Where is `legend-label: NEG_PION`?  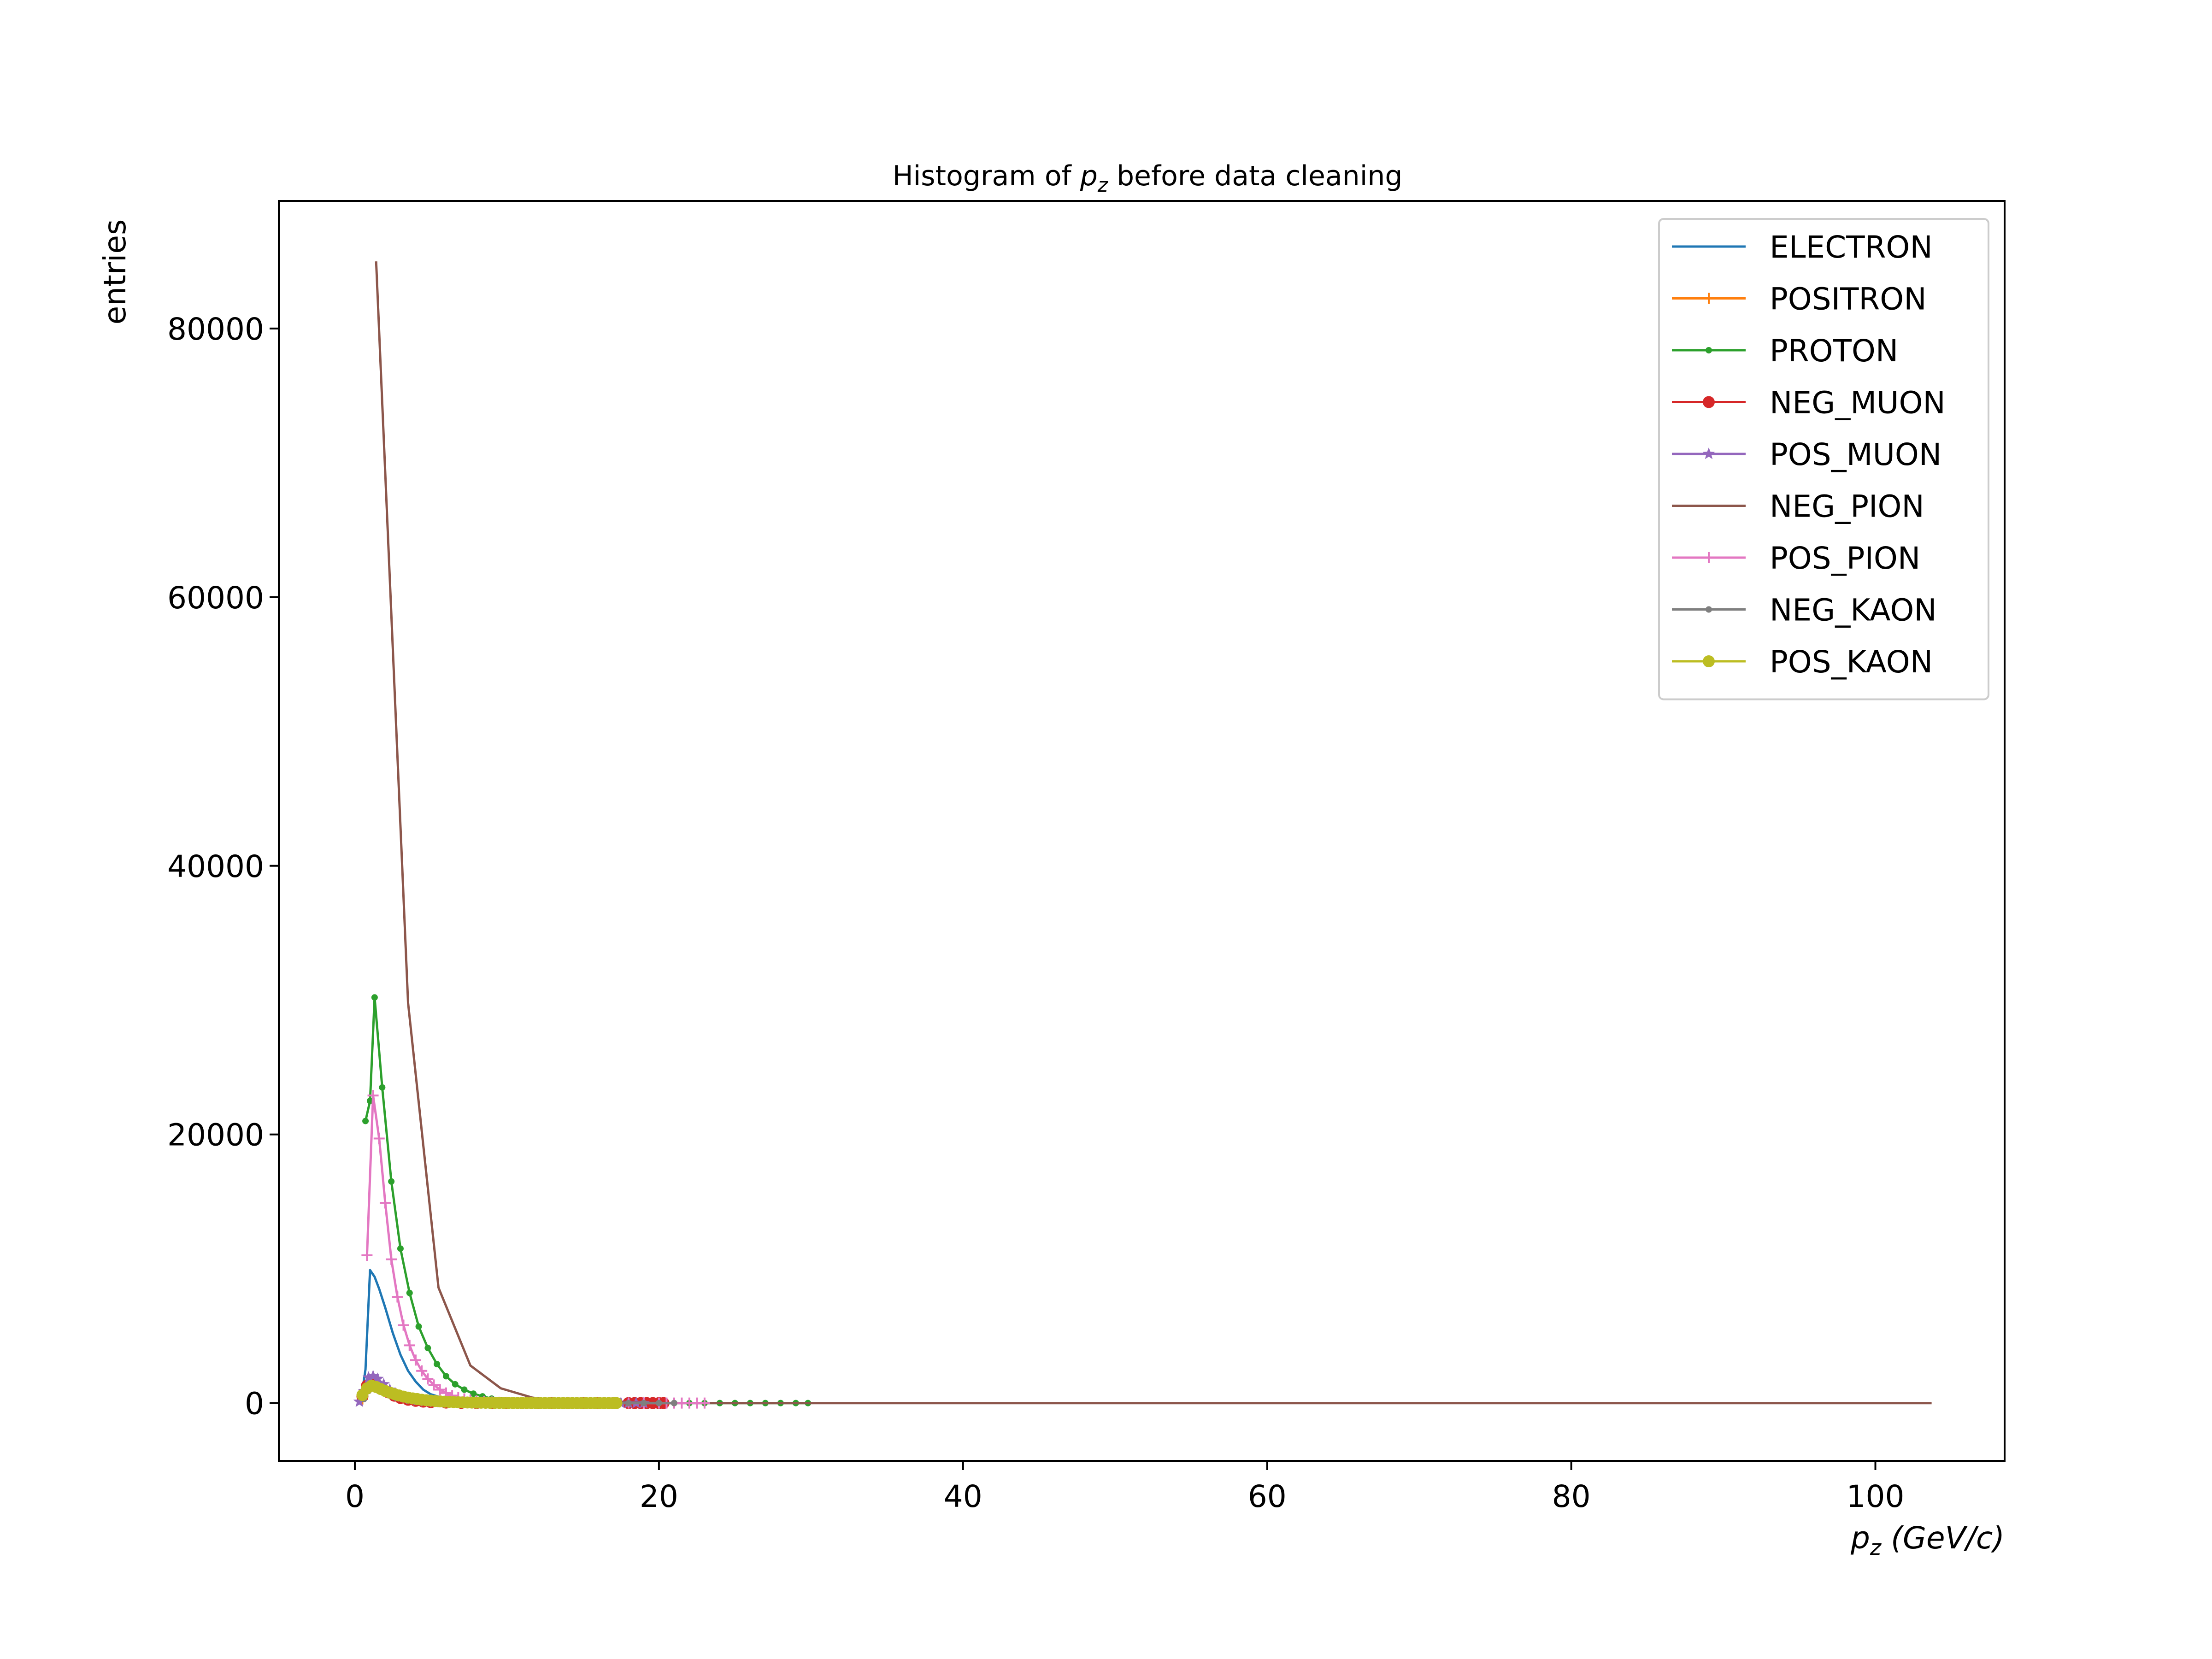 legend-label: NEG_PION is located at coordinates (1847, 506).